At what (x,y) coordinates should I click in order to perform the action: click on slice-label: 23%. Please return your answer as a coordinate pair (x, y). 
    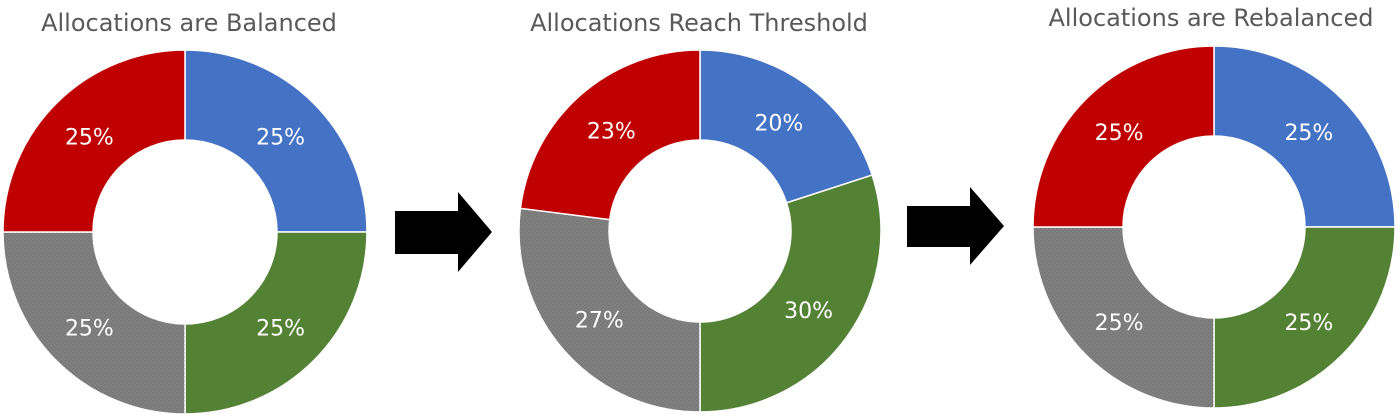
    Looking at the image, I should click on (611, 131).